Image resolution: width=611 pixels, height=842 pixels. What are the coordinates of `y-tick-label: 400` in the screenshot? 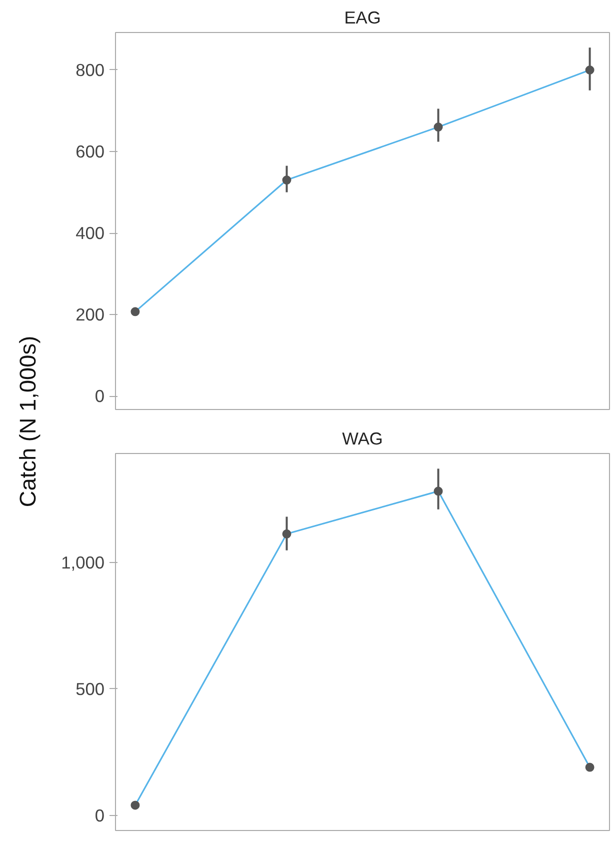 It's located at (90, 233).